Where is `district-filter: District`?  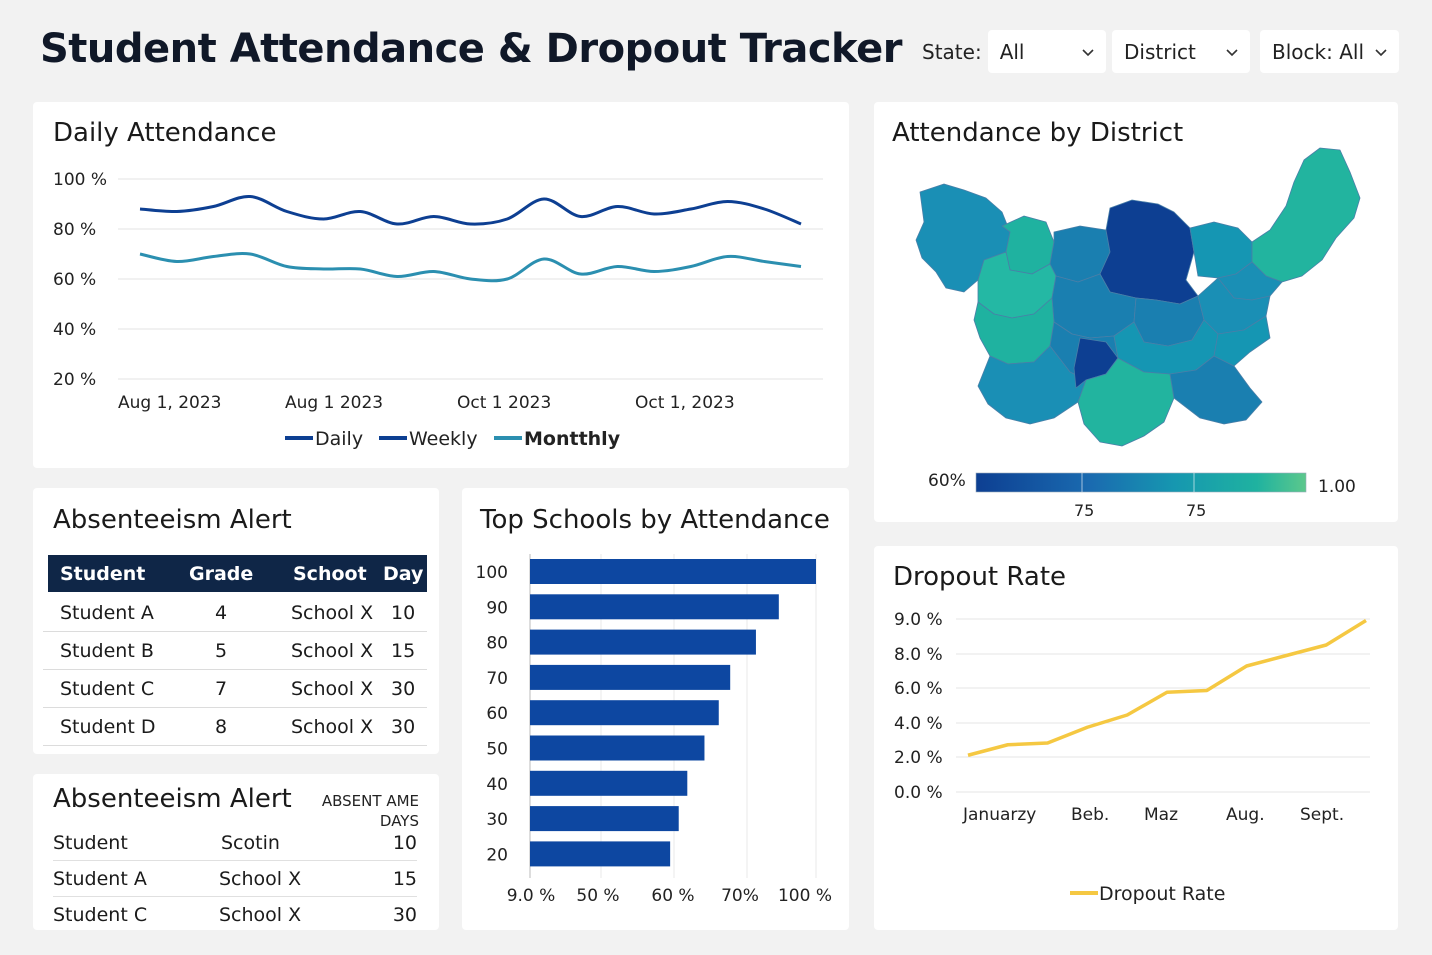
district-filter: District is located at coordinates (1181, 51).